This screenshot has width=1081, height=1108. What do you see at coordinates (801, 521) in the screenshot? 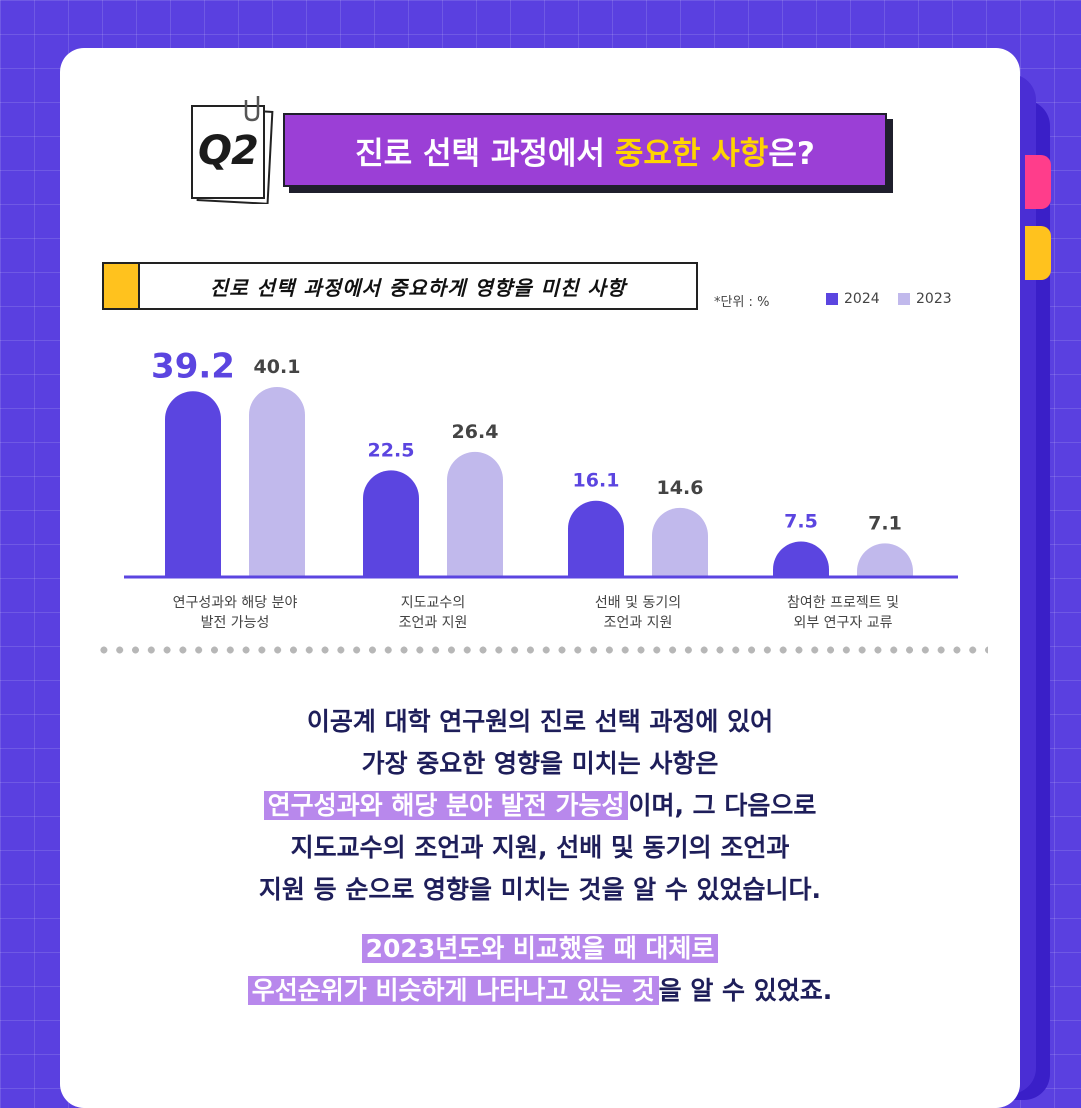
I see `data-label-2024-4: 7.5` at bounding box center [801, 521].